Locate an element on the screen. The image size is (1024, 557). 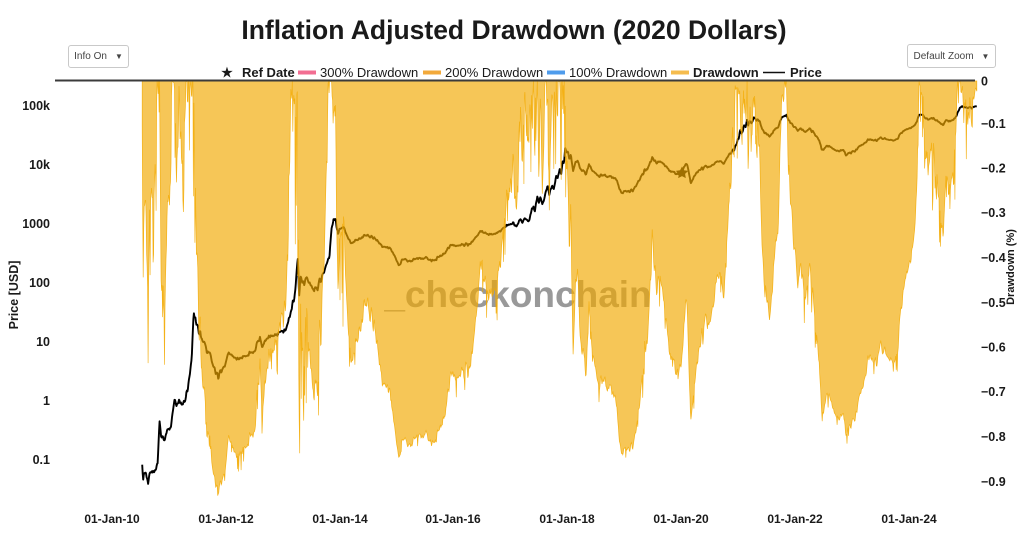
svg-text: −0.3 is located at coordinates (993, 213).